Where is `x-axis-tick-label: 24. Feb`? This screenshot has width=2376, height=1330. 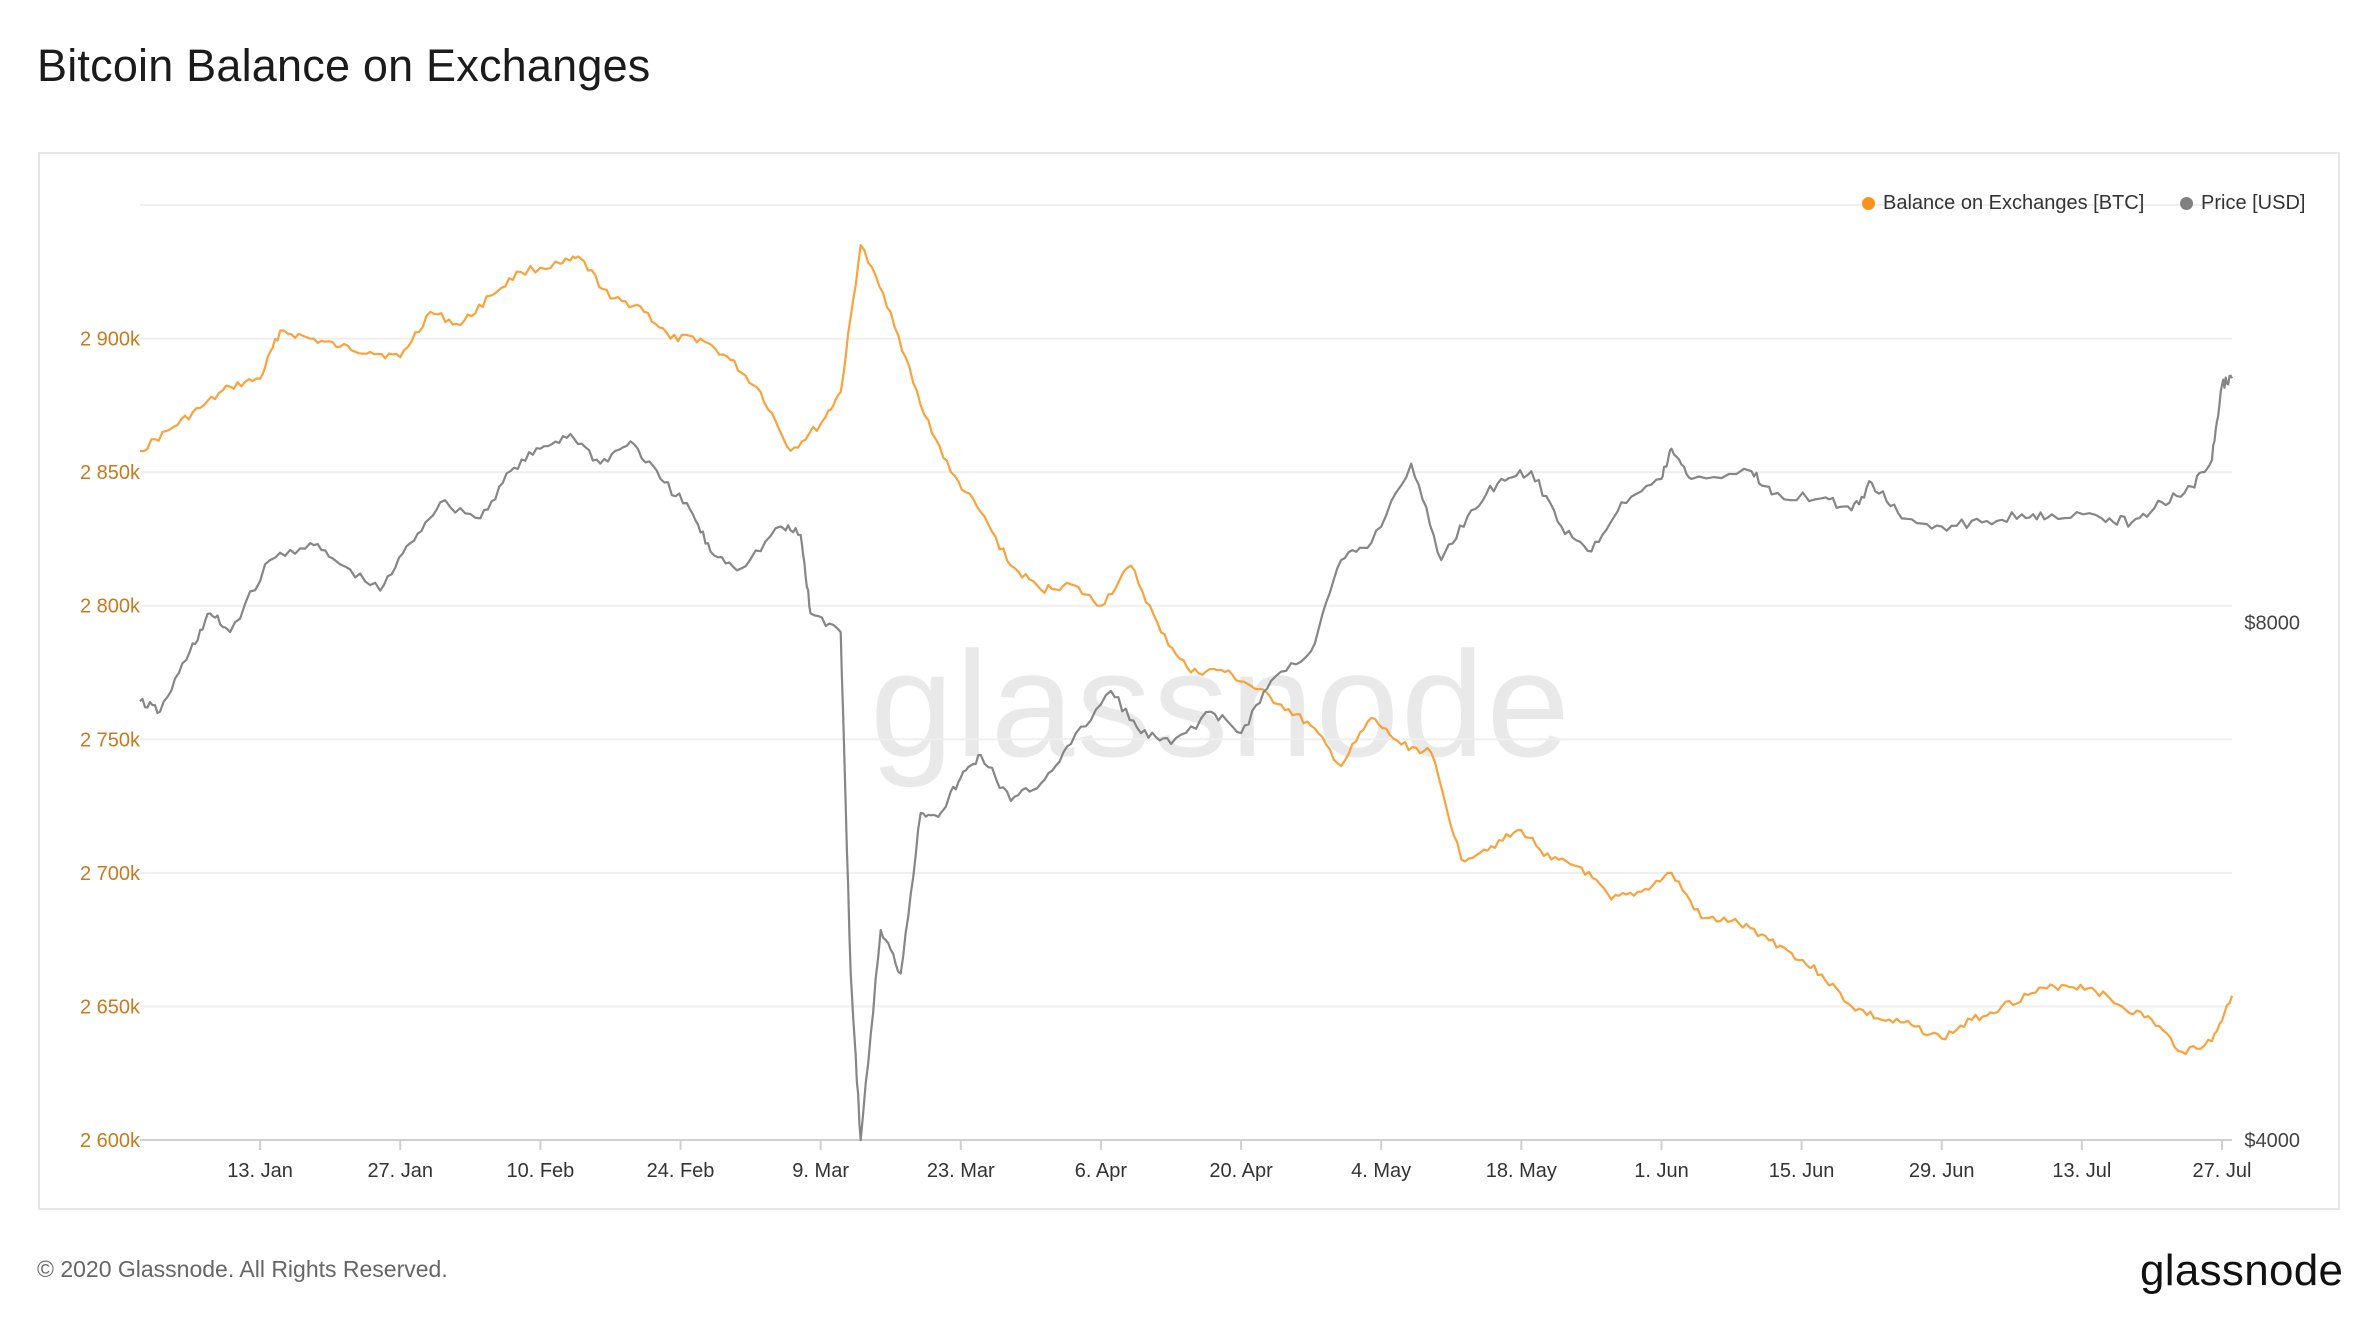
x-axis-tick-label: 24. Feb is located at coordinates (681, 1171).